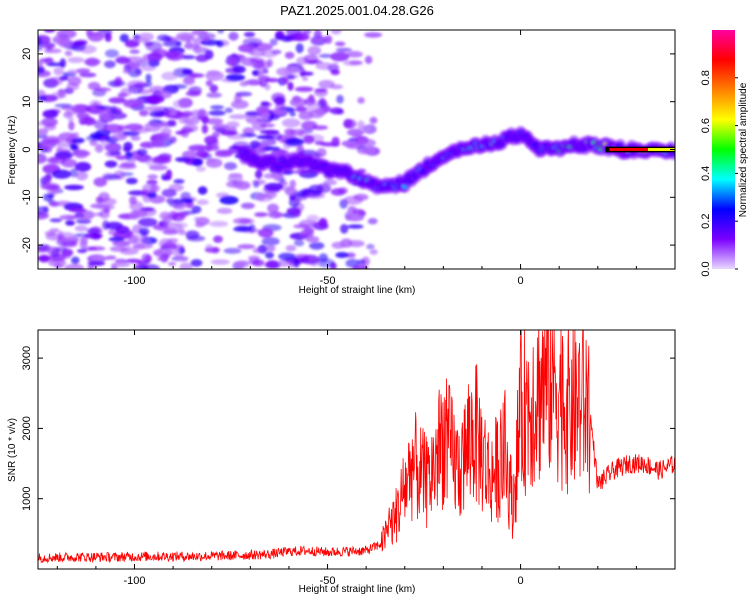 This screenshot has width=750, height=600. What do you see at coordinates (27, 428) in the screenshot?
I see `y-tick-label: 2000` at bounding box center [27, 428].